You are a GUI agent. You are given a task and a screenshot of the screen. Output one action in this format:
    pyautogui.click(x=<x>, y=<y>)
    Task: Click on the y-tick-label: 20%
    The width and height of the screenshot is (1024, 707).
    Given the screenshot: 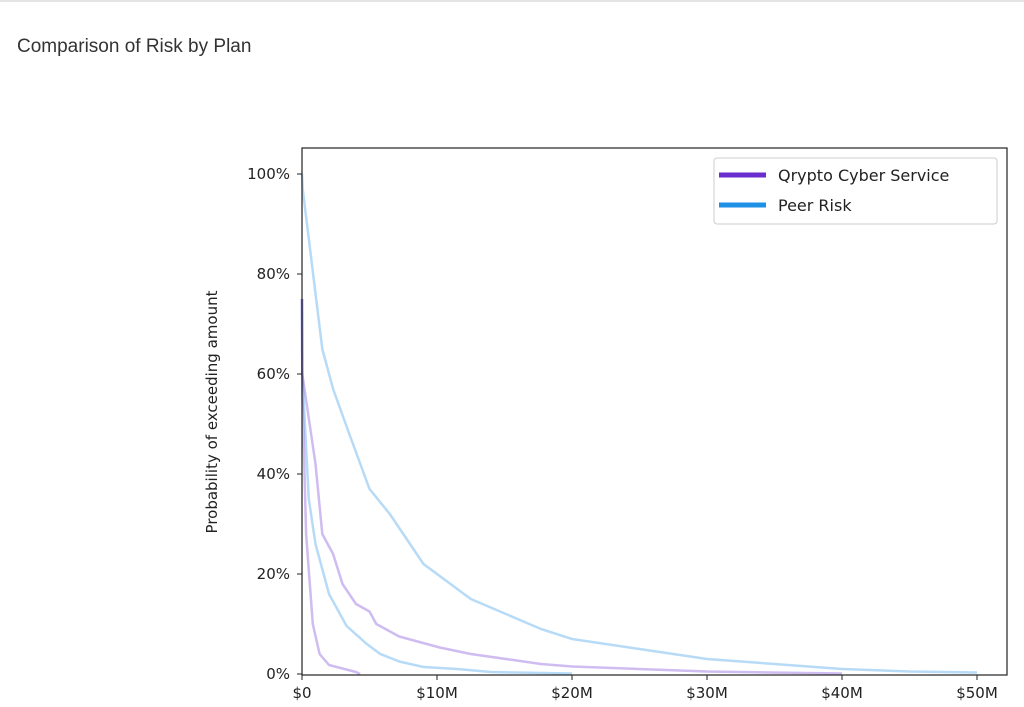 What is the action you would take?
    pyautogui.click(x=273, y=574)
    